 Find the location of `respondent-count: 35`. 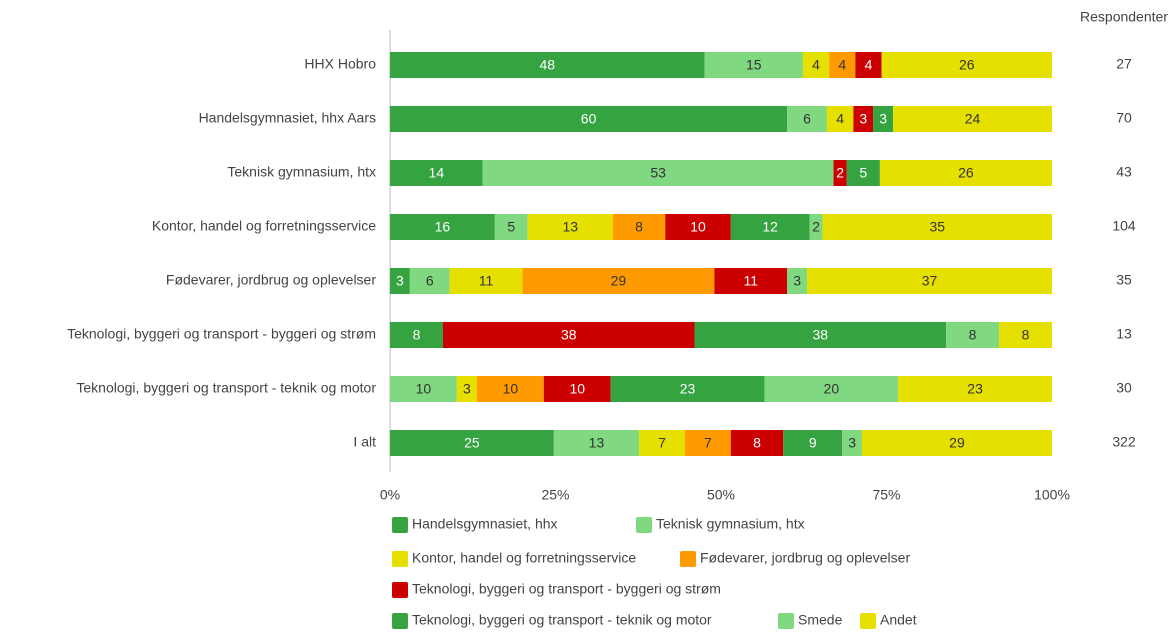

respondent-count: 35 is located at coordinates (1124, 280).